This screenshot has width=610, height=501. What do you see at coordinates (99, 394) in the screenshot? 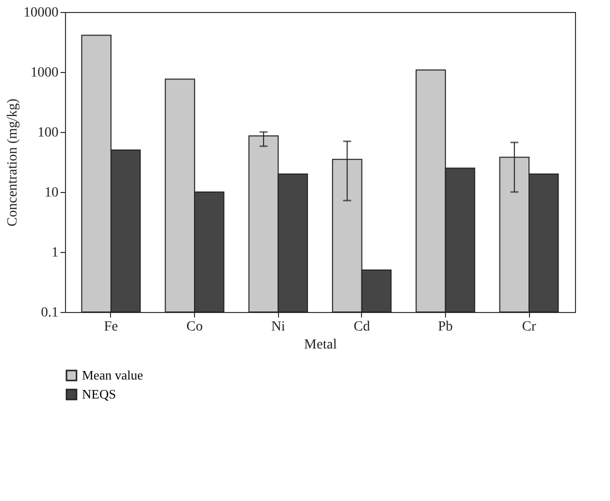
I see `legend-label: NEQS` at bounding box center [99, 394].